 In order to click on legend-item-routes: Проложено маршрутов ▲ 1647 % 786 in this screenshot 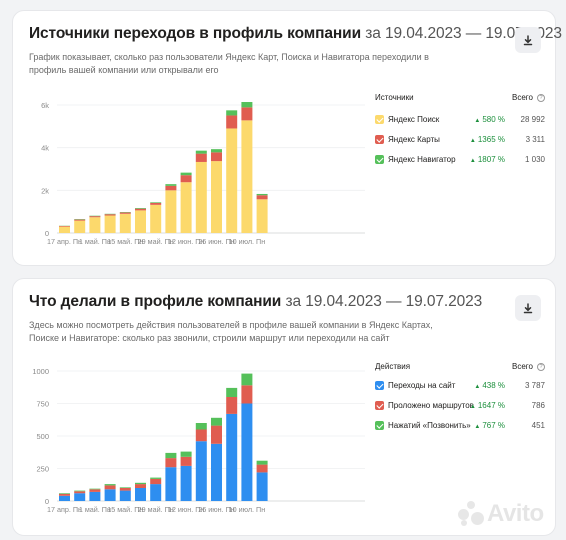, I will do `click(460, 406)`.